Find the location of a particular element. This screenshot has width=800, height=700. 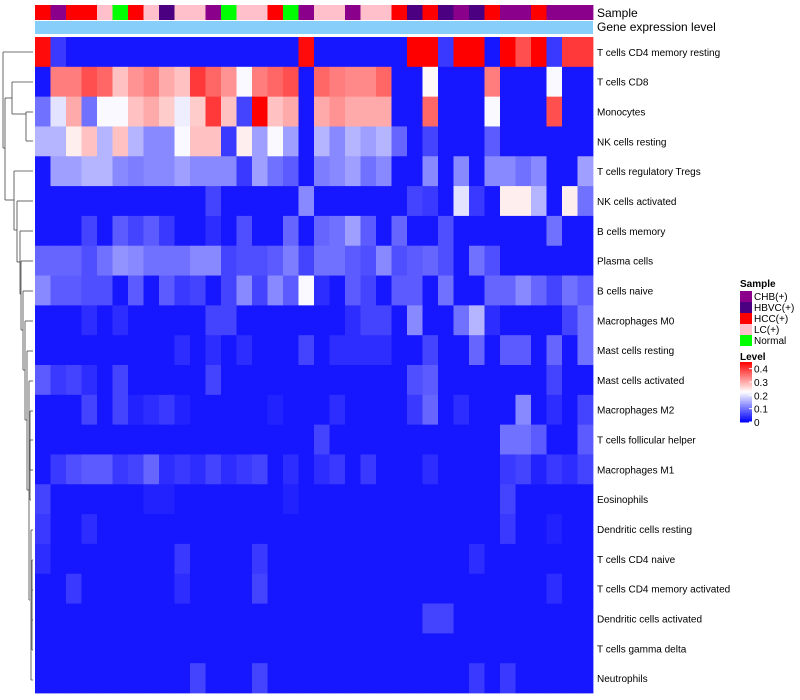

row-label: T cells gamma delta is located at coordinates (642, 649).